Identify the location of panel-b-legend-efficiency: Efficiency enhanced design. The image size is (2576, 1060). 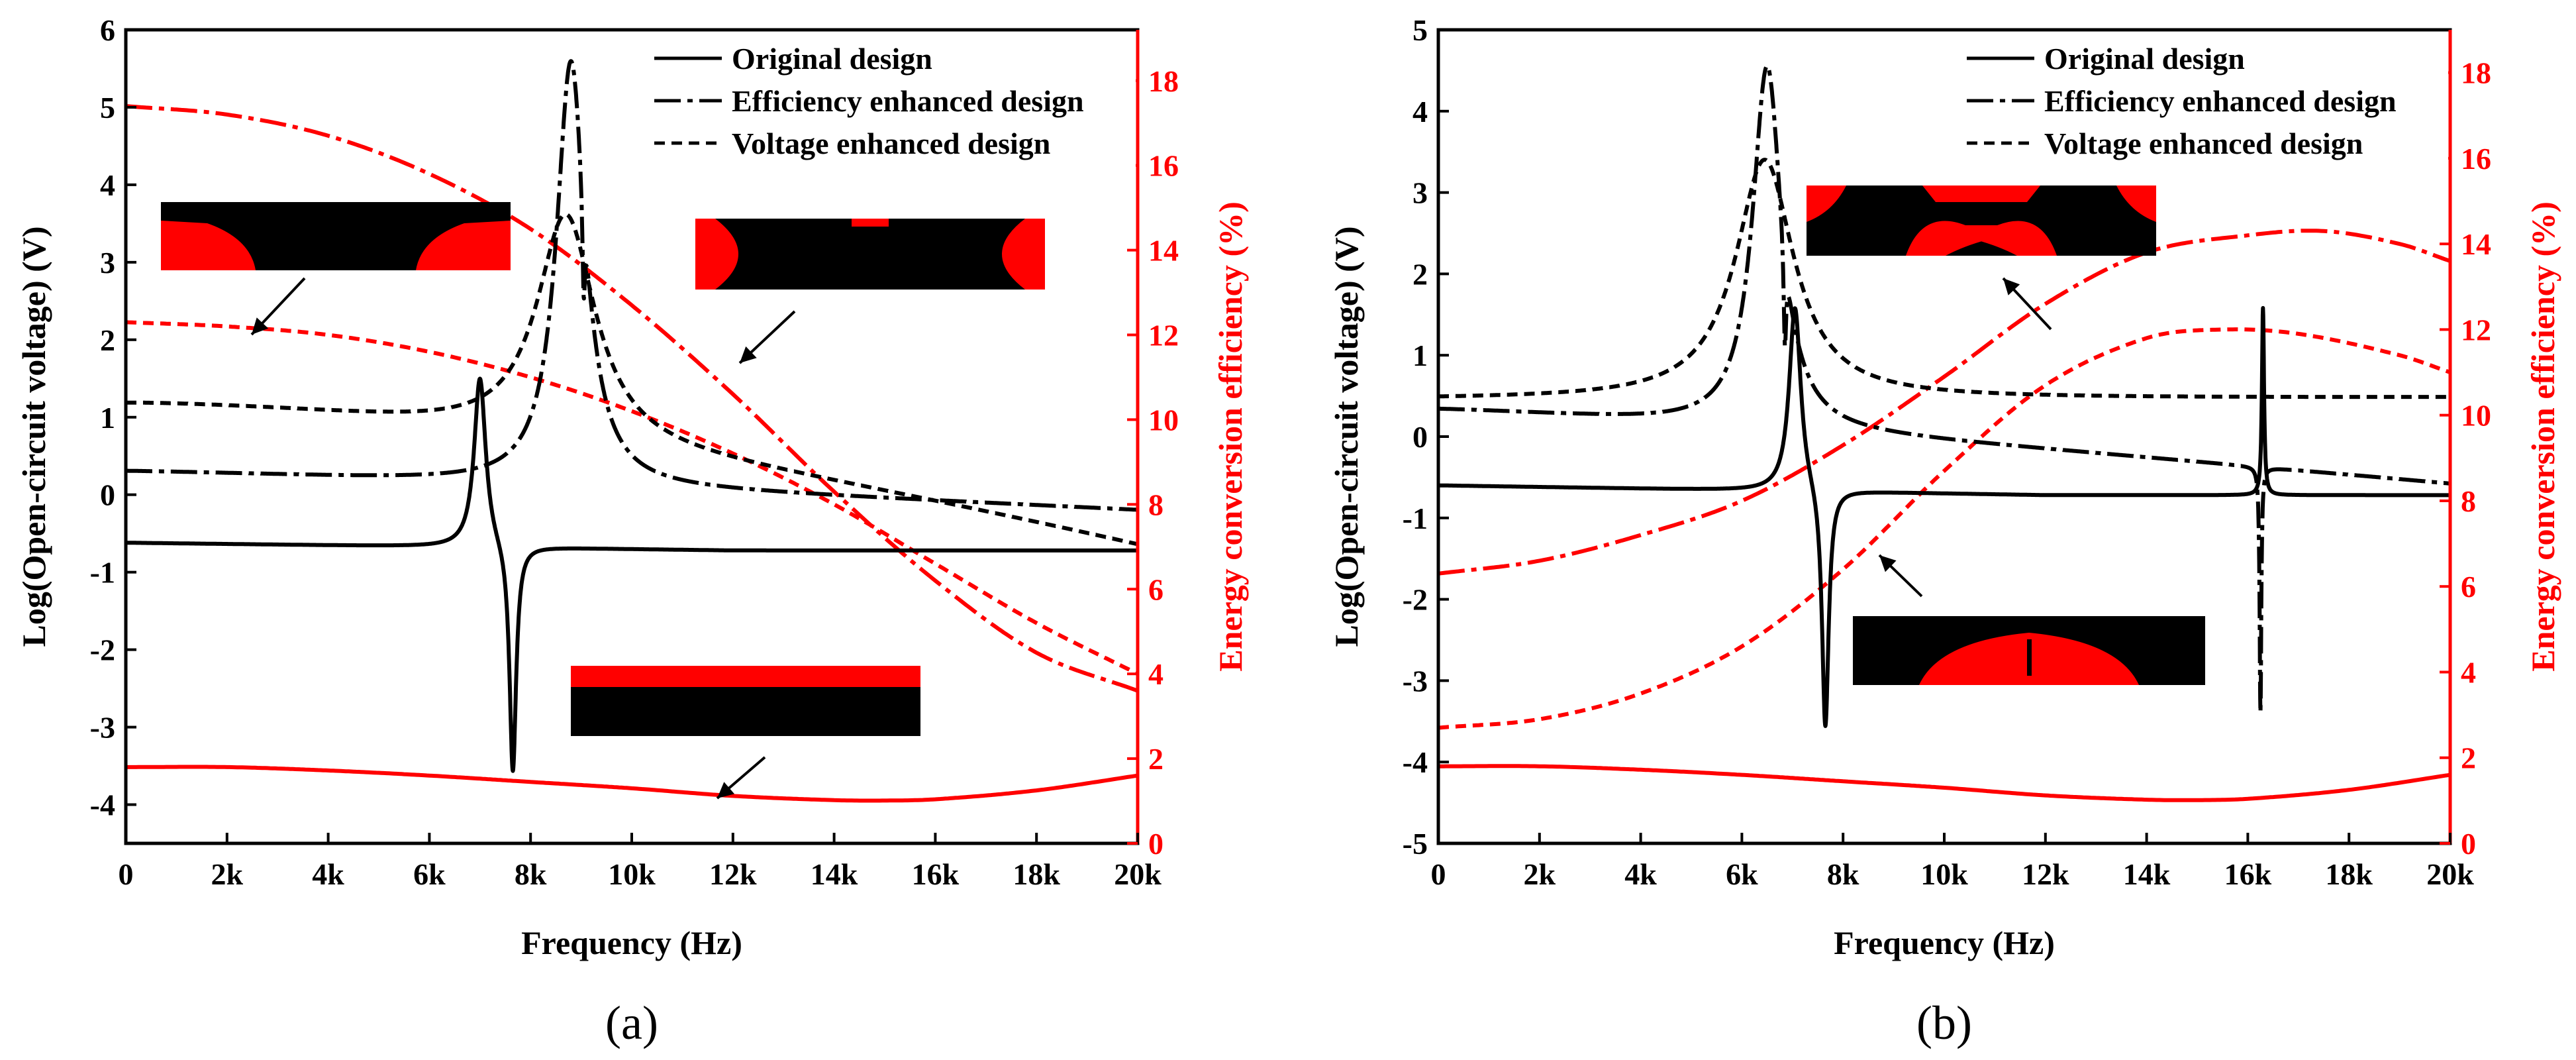
(2220, 101).